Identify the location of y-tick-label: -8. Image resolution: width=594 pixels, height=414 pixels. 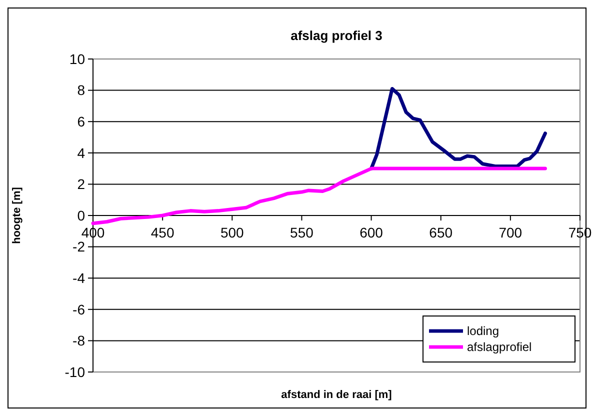
(79, 340).